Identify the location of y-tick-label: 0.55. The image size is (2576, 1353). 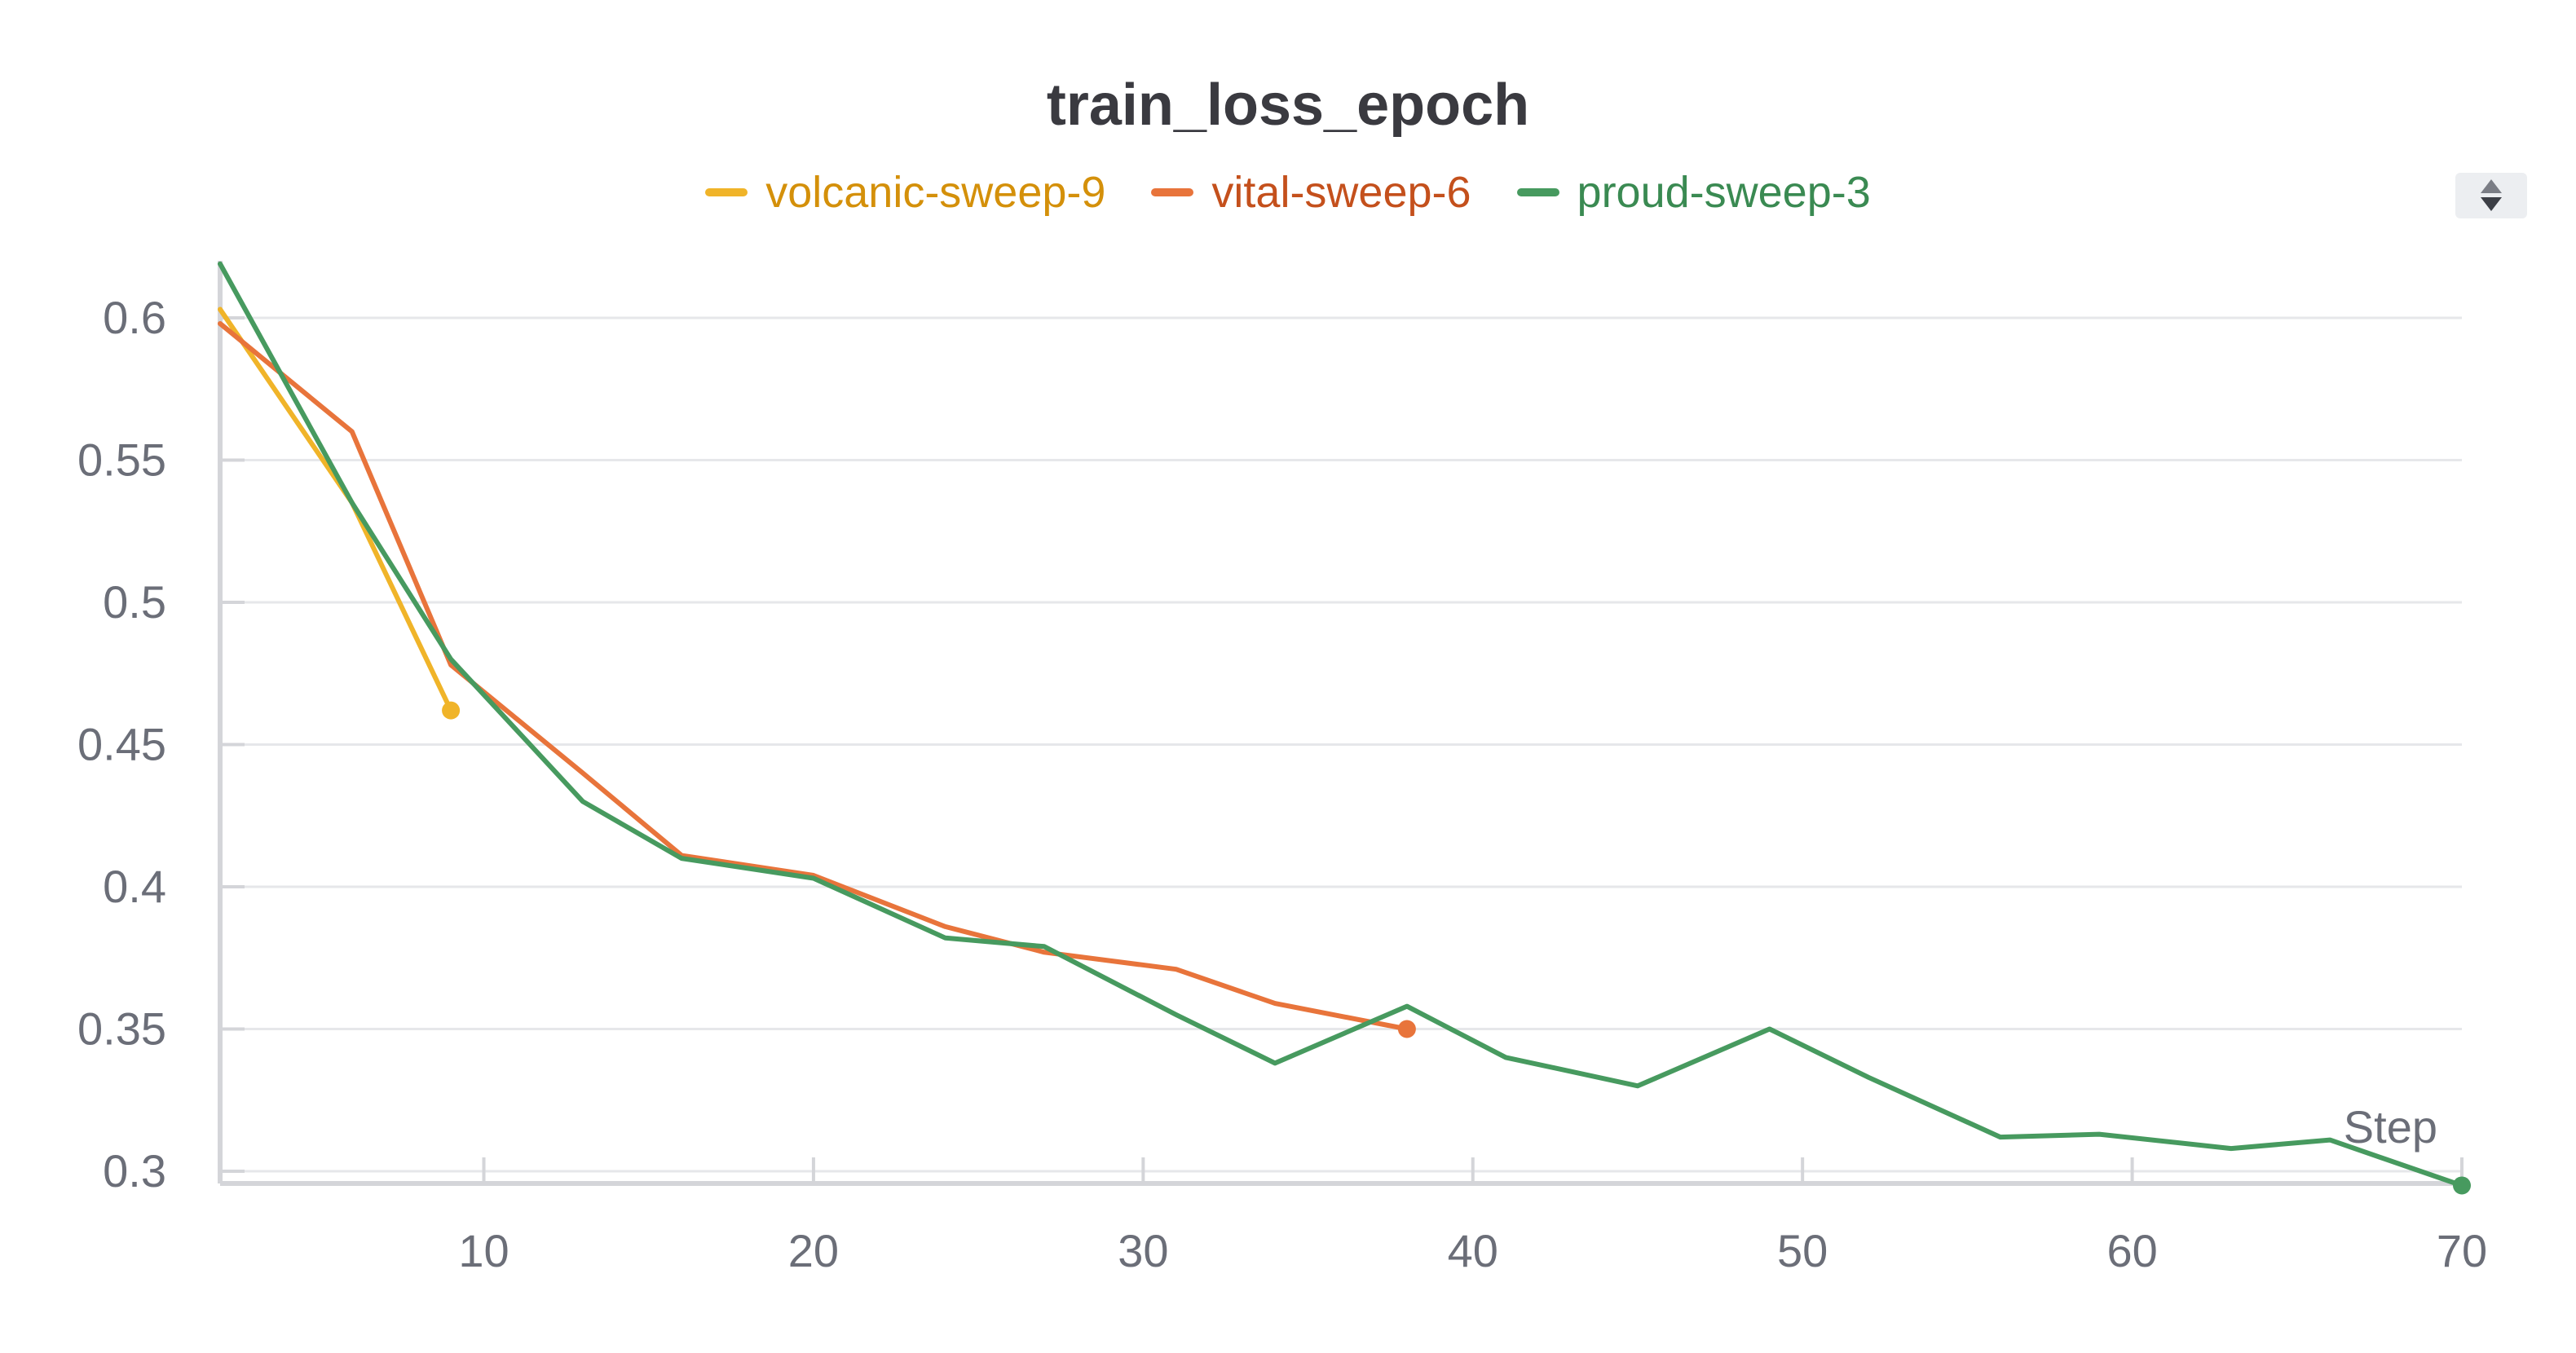
(121, 460).